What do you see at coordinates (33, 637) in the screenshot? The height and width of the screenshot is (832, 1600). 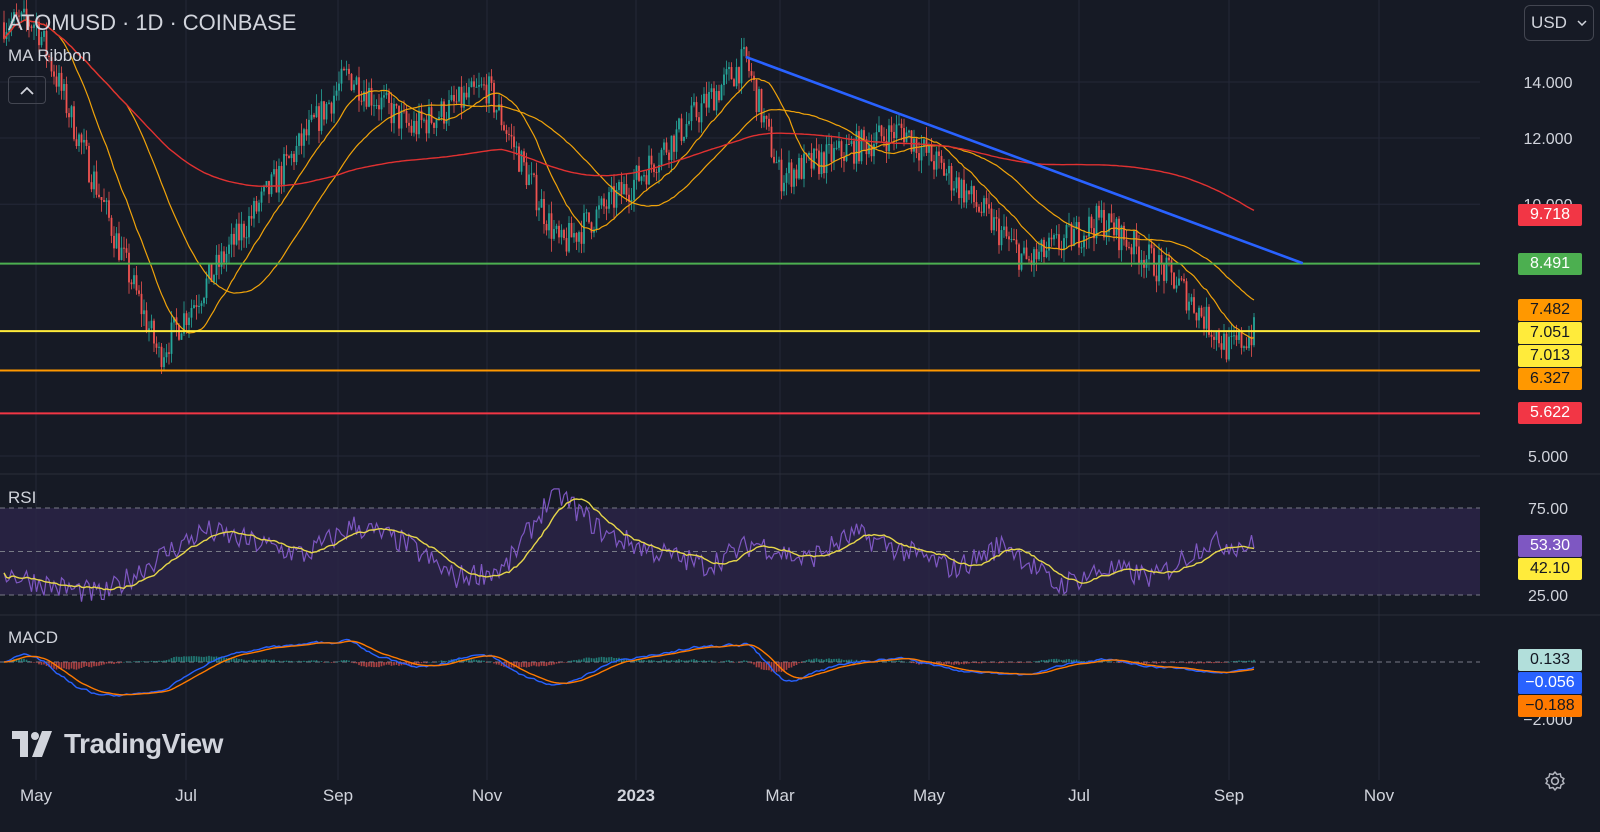 I see `macd-pane-title: MACD` at bounding box center [33, 637].